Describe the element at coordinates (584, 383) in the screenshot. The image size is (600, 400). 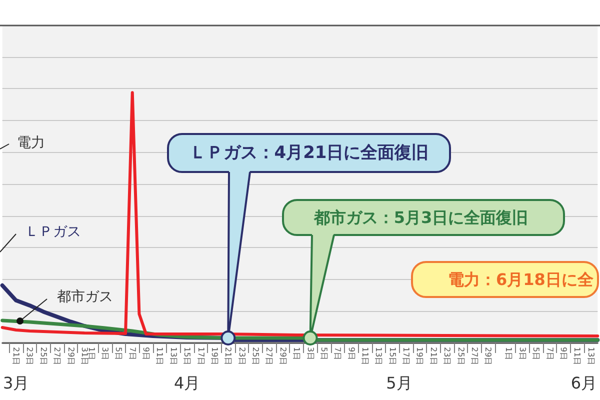
I see `x2-tick-label: 6月` at that location.